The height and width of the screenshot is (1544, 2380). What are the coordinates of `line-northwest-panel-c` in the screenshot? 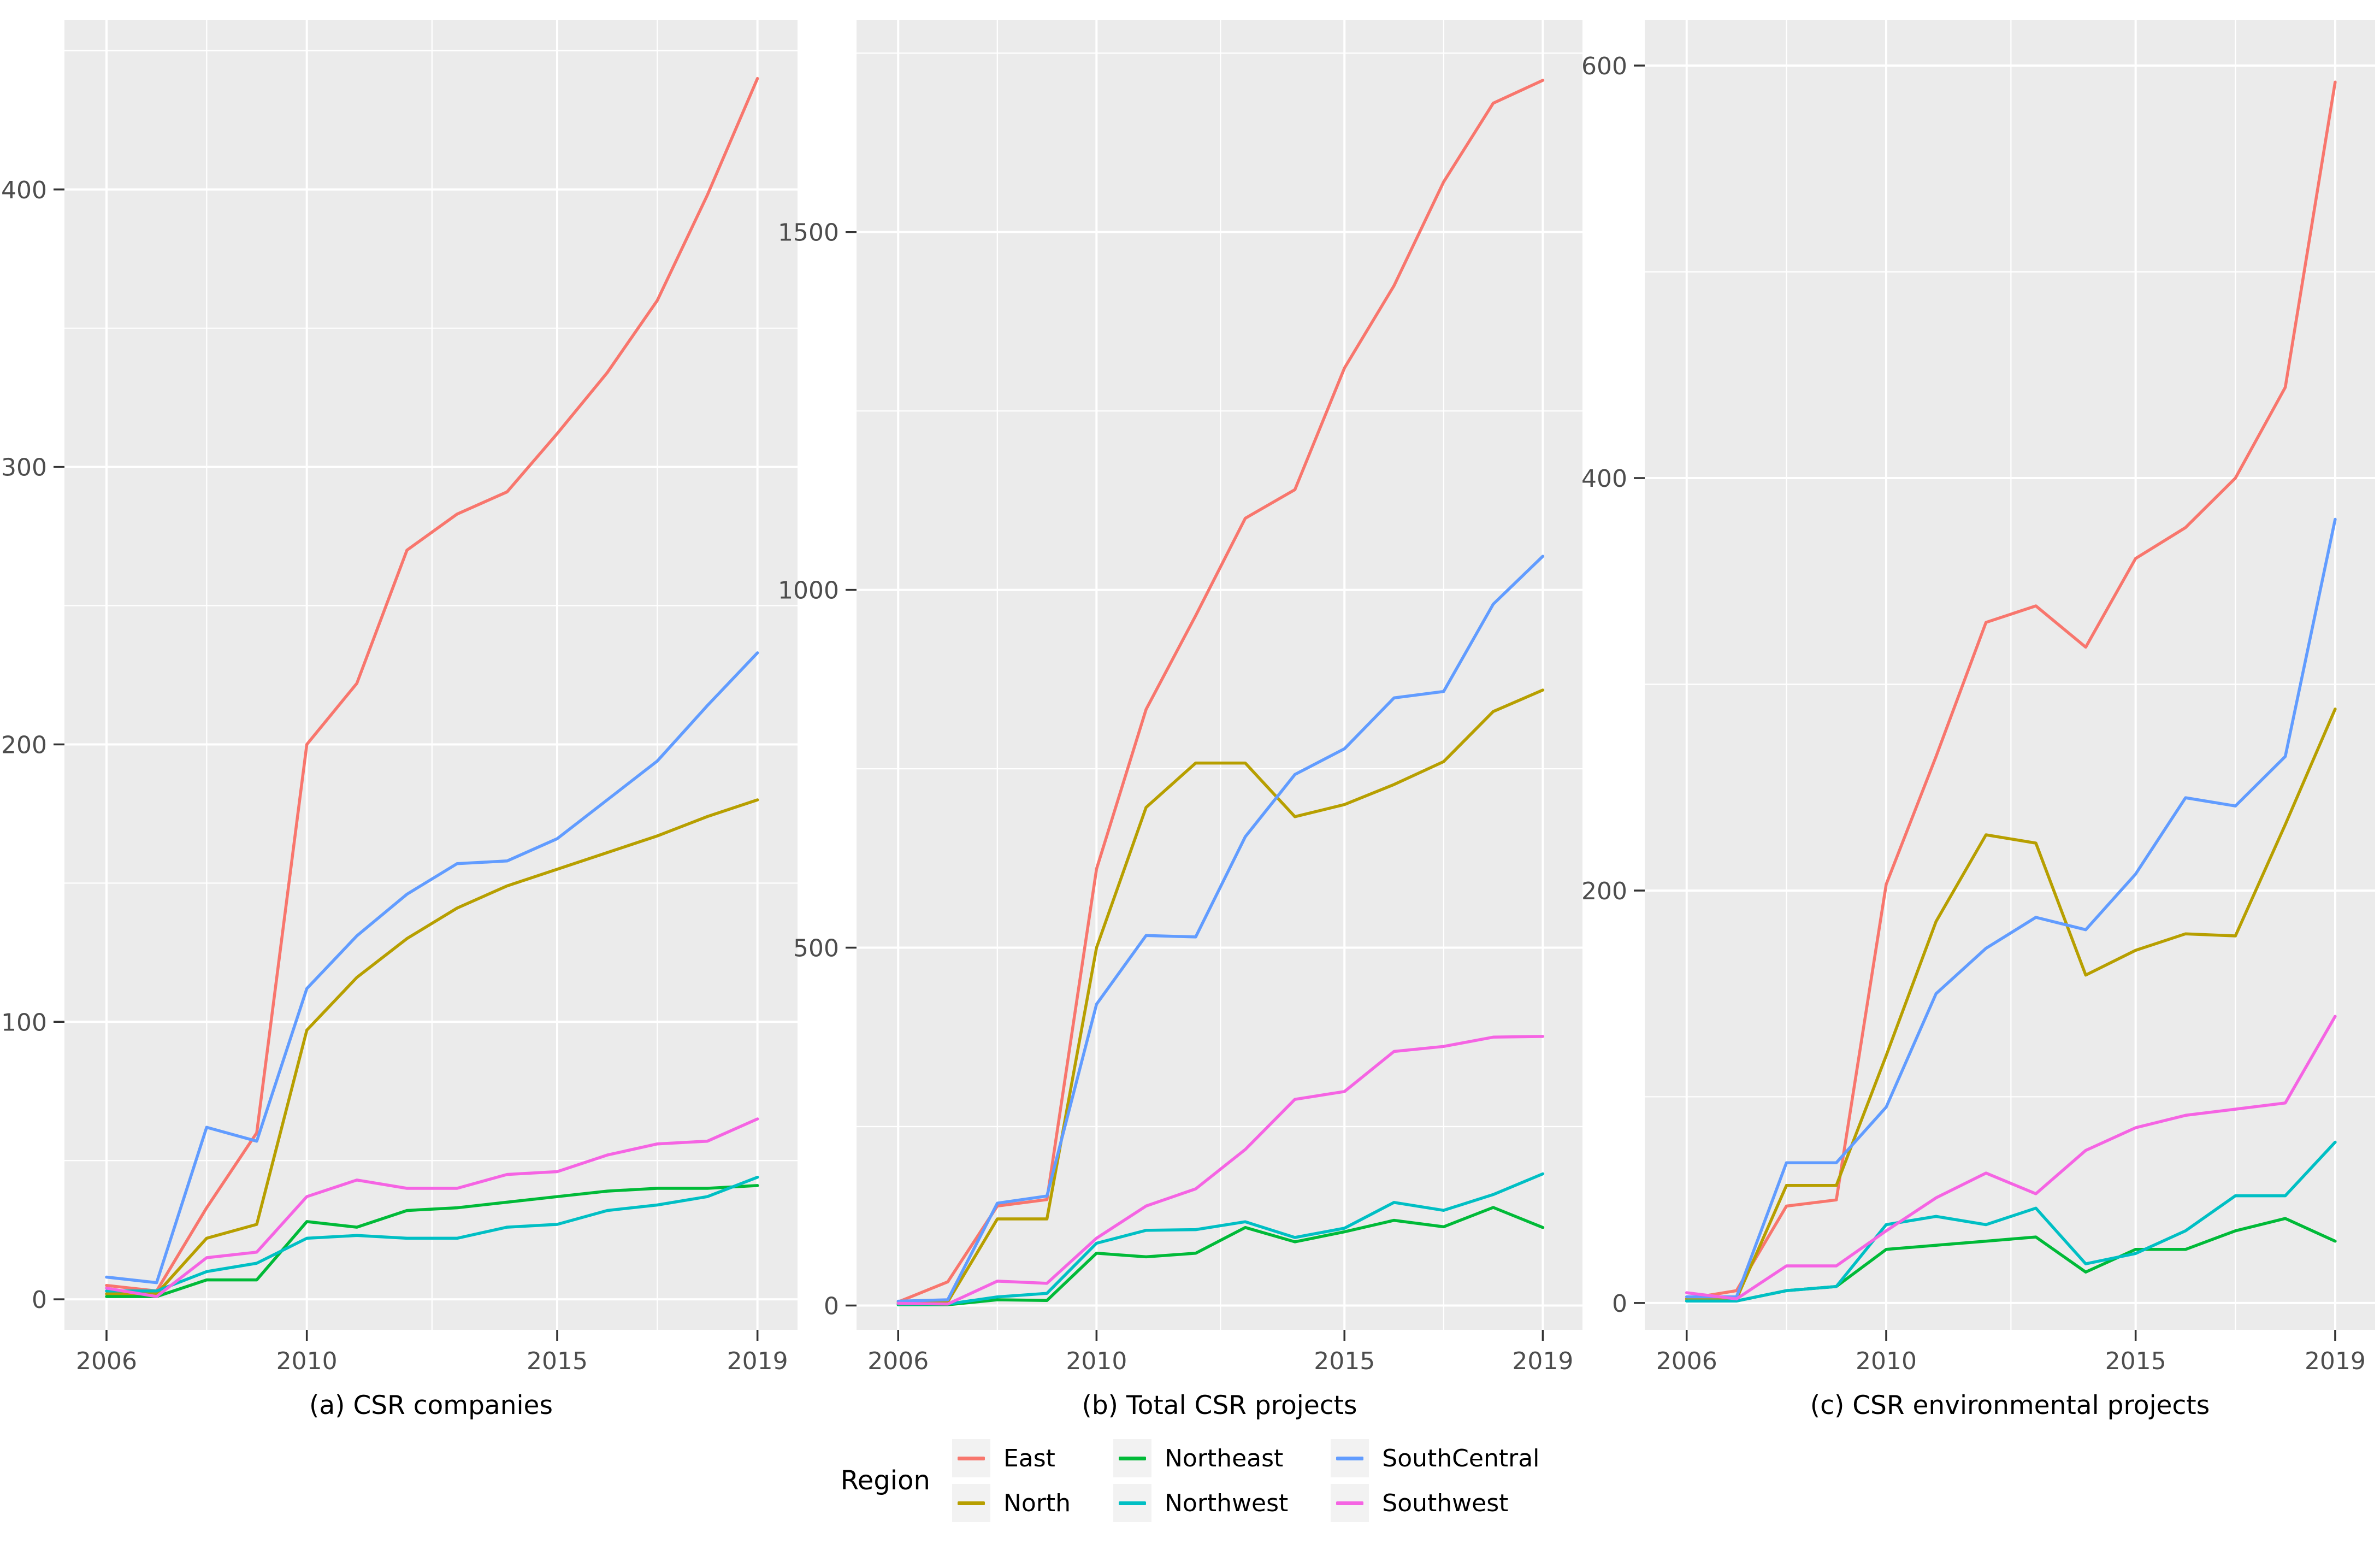 It's located at (2011, 1221).